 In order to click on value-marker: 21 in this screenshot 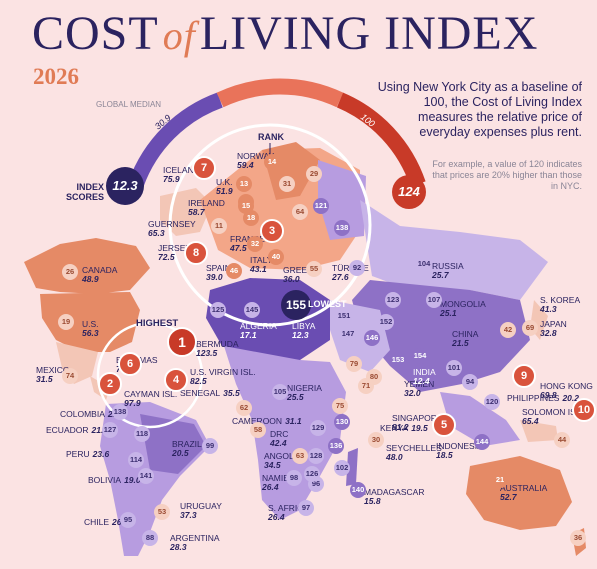, I will do `click(500, 480)`.